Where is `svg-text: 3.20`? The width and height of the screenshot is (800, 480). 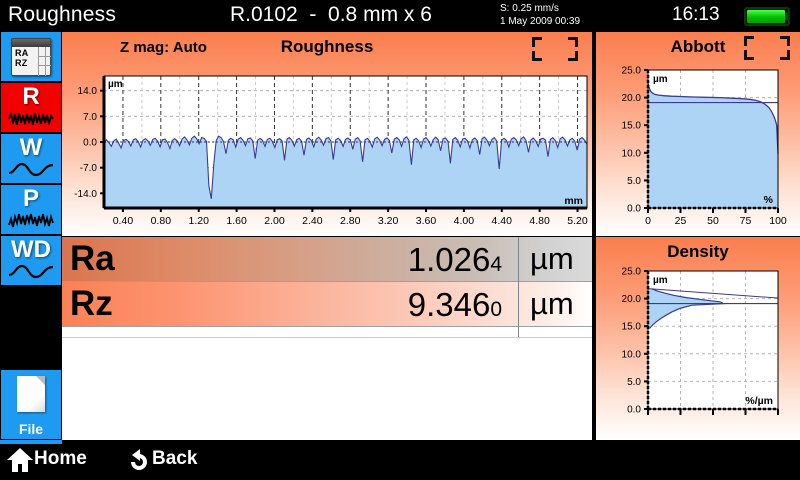 svg-text: 3.20 is located at coordinates (388, 221).